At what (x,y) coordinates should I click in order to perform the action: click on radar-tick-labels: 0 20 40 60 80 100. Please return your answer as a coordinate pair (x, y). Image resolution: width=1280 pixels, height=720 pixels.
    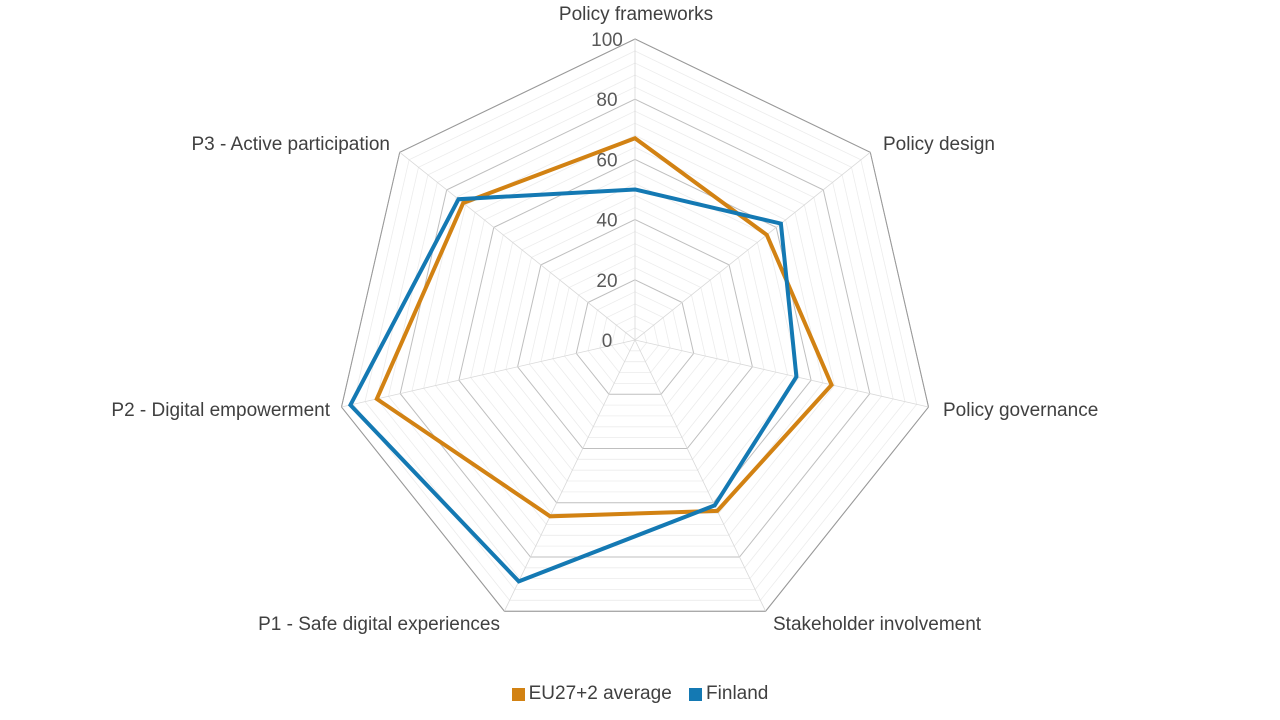
    Looking at the image, I should click on (607, 191).